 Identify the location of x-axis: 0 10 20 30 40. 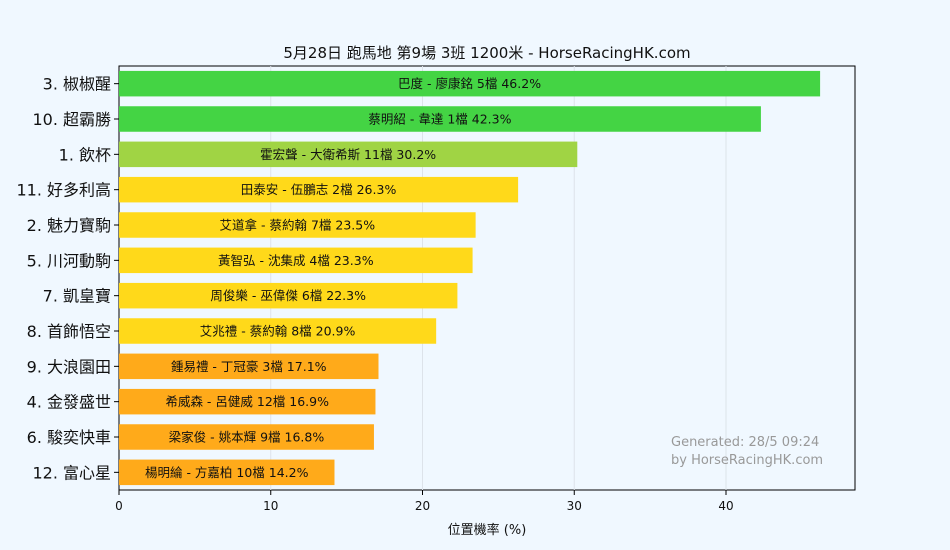
(424, 501).